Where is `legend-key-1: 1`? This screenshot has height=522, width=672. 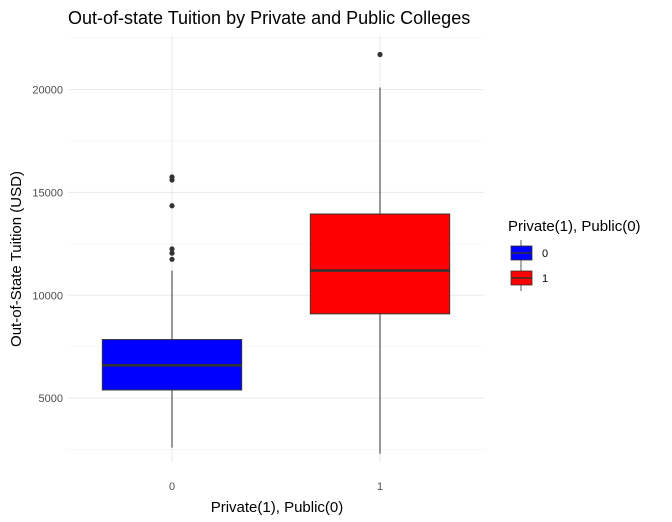
legend-key-1: 1 is located at coordinates (529, 278).